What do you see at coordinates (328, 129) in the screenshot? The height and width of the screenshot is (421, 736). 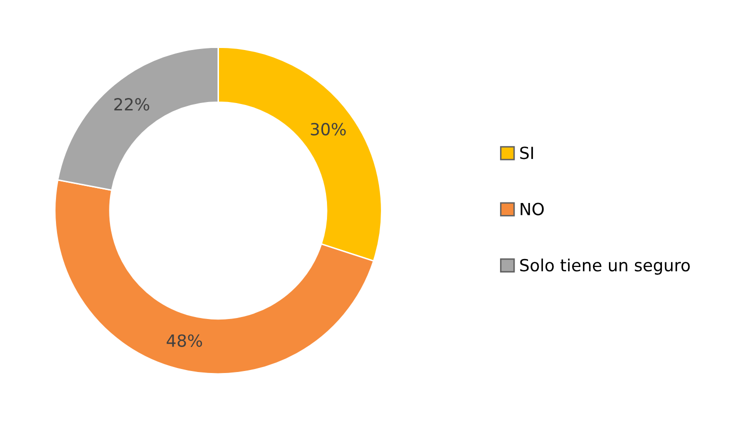 I see `data-label: 30%` at bounding box center [328, 129].